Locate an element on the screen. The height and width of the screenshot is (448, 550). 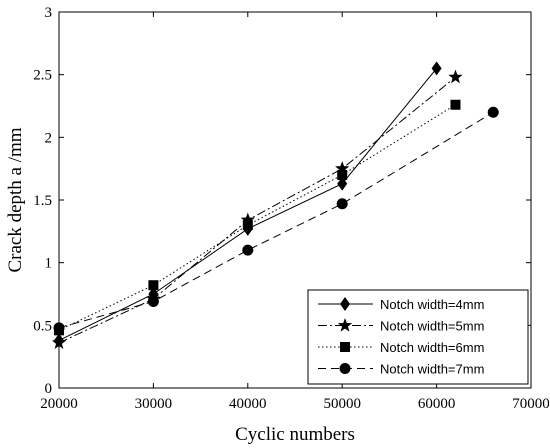
y-axis-label: Crack depth a /mm is located at coordinates (15, 199).